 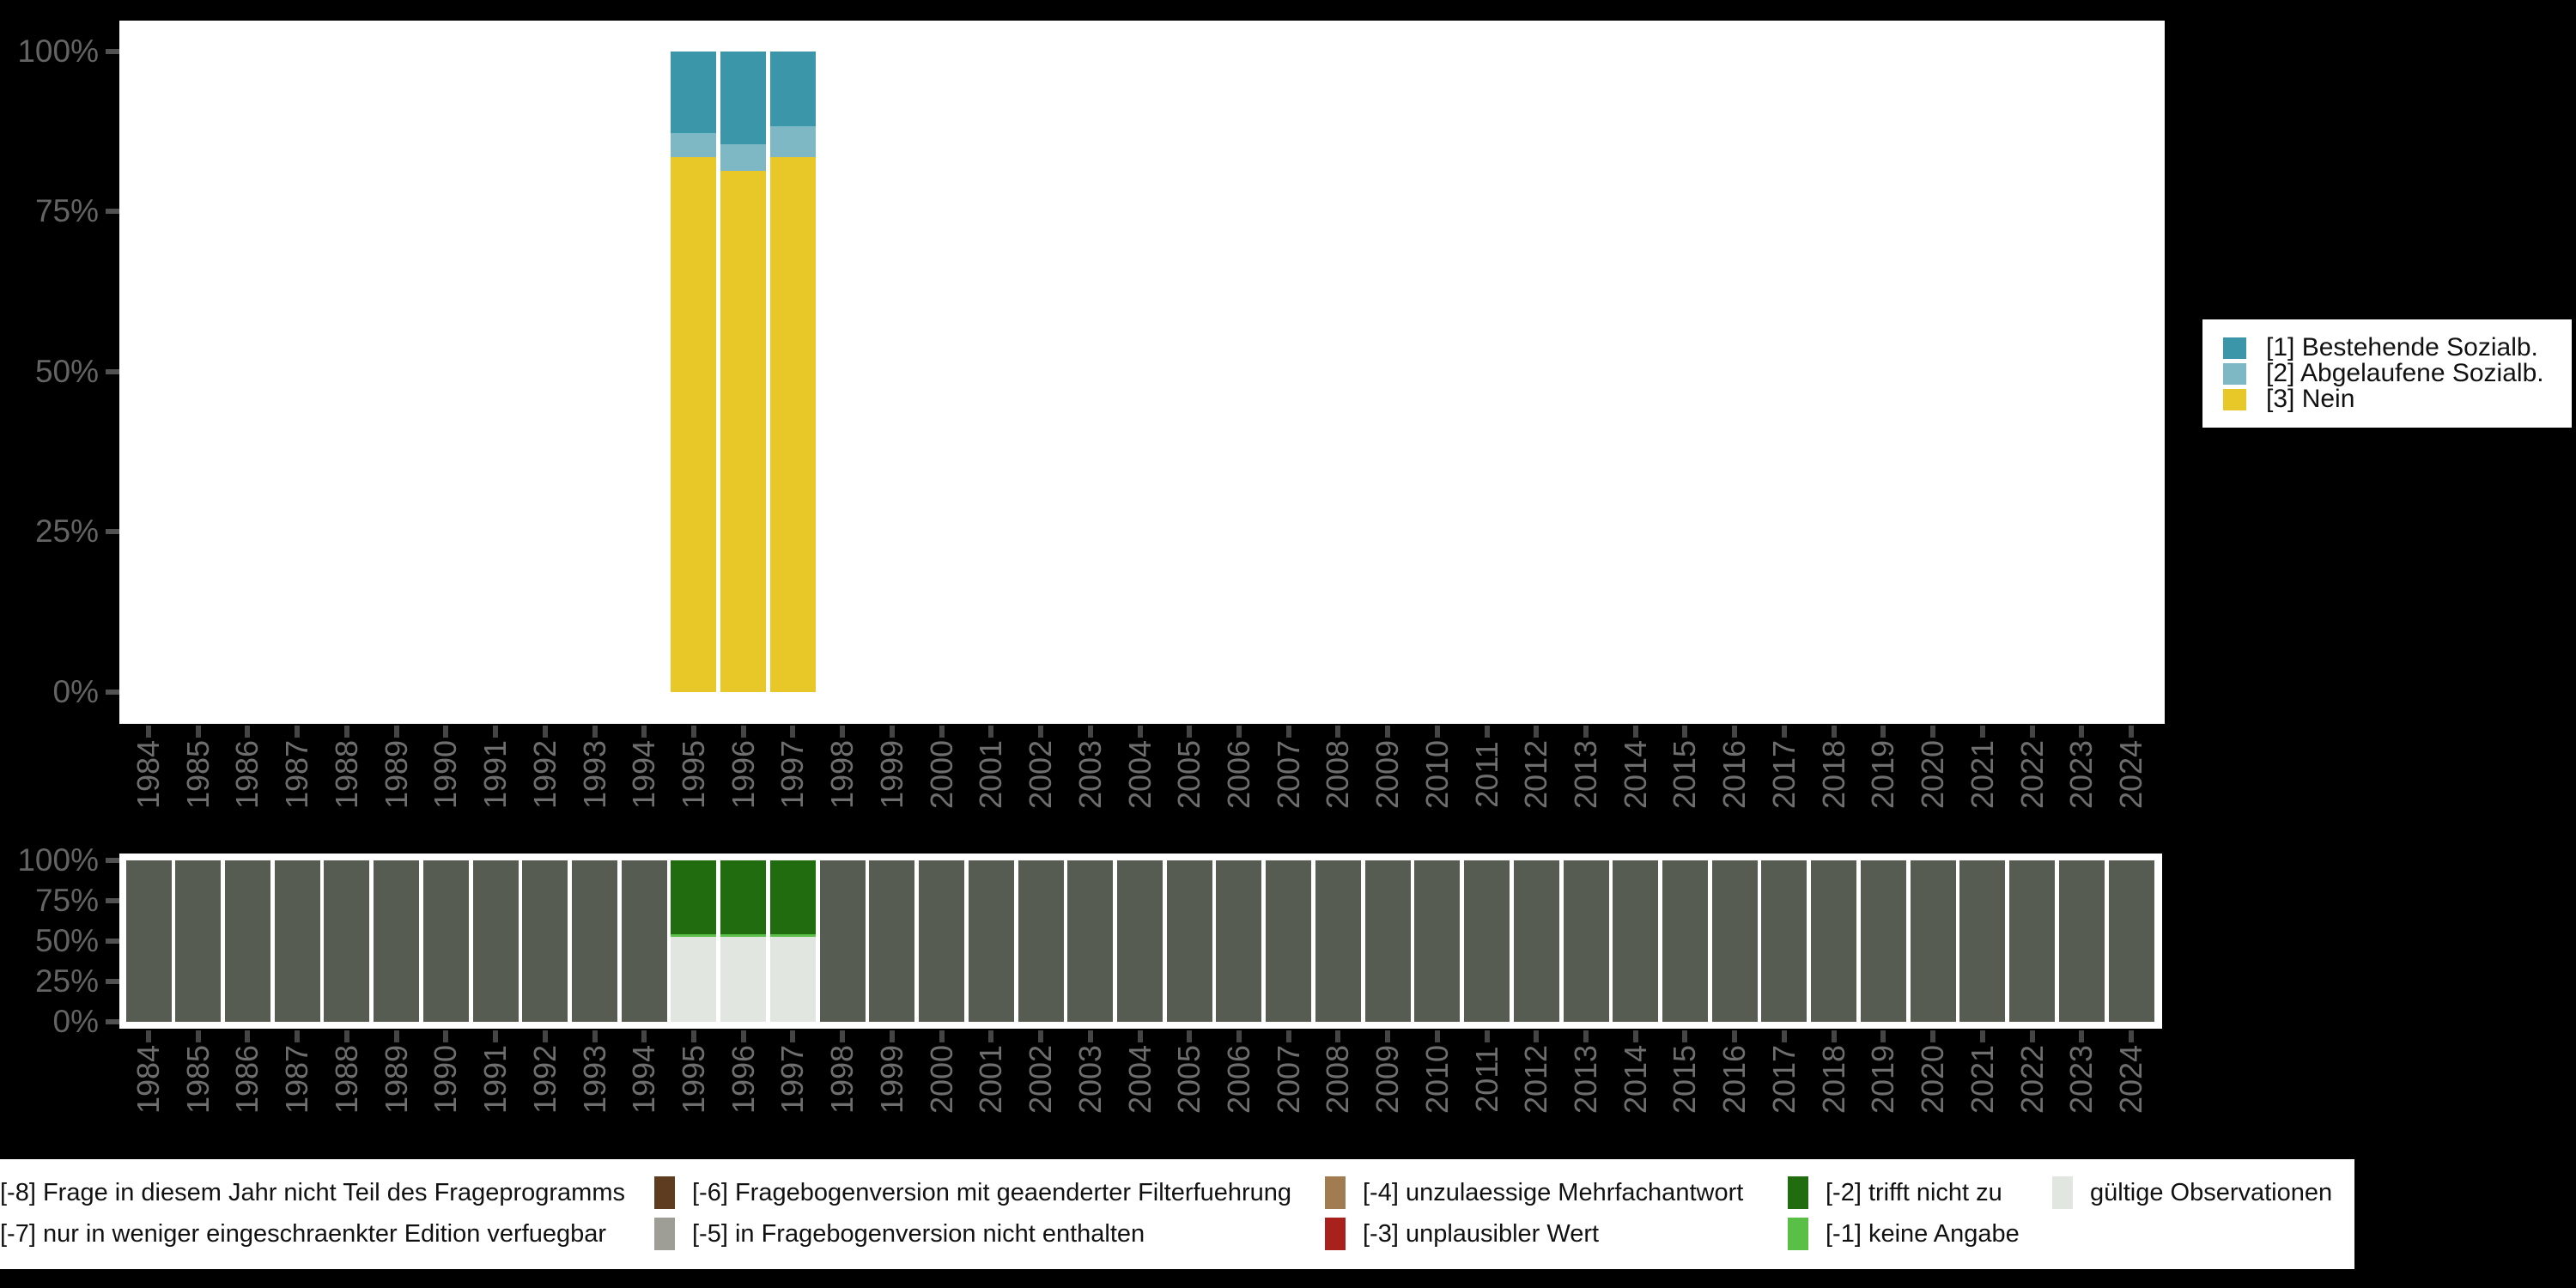 I want to click on y-tick-label: 75%, so click(x=66, y=211).